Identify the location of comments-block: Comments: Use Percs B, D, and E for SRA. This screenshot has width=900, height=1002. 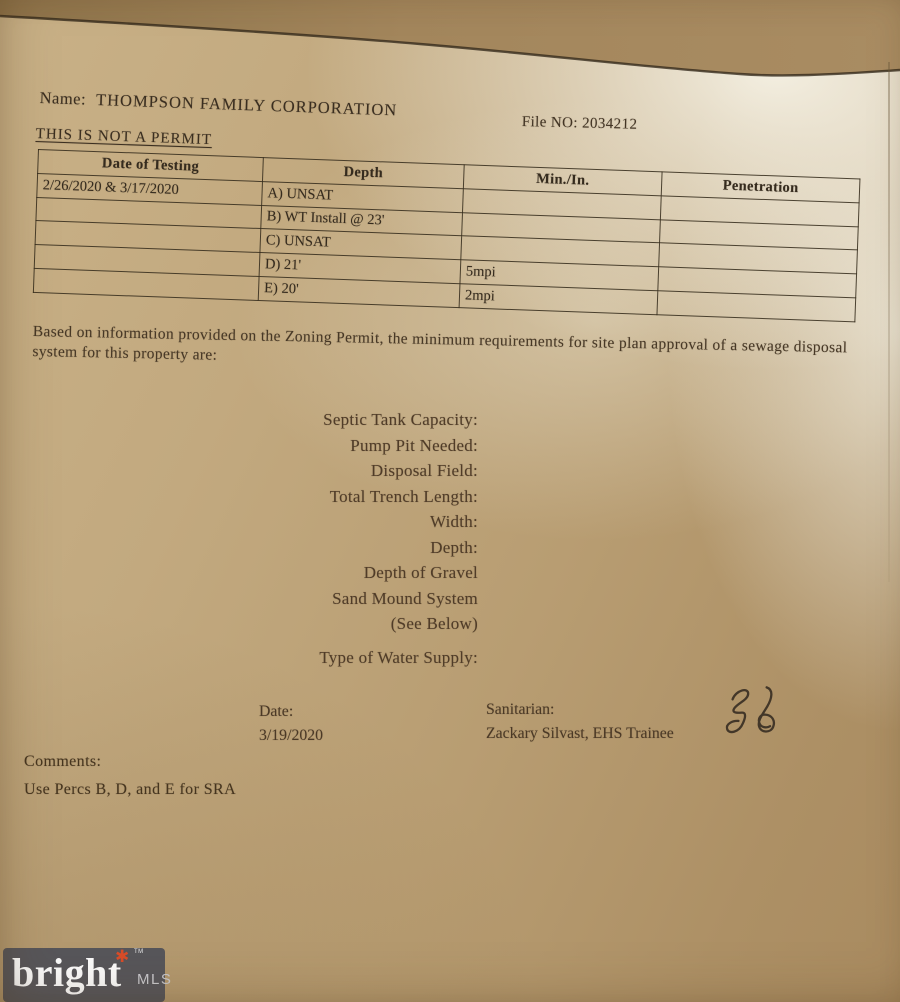
(130, 776).